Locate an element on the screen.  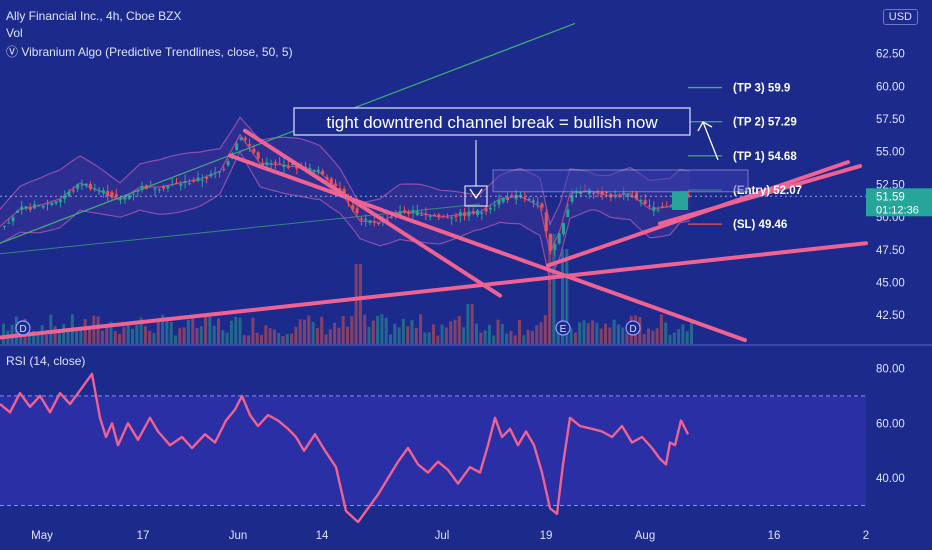
target-arrow-icon is located at coordinates (708, 141).